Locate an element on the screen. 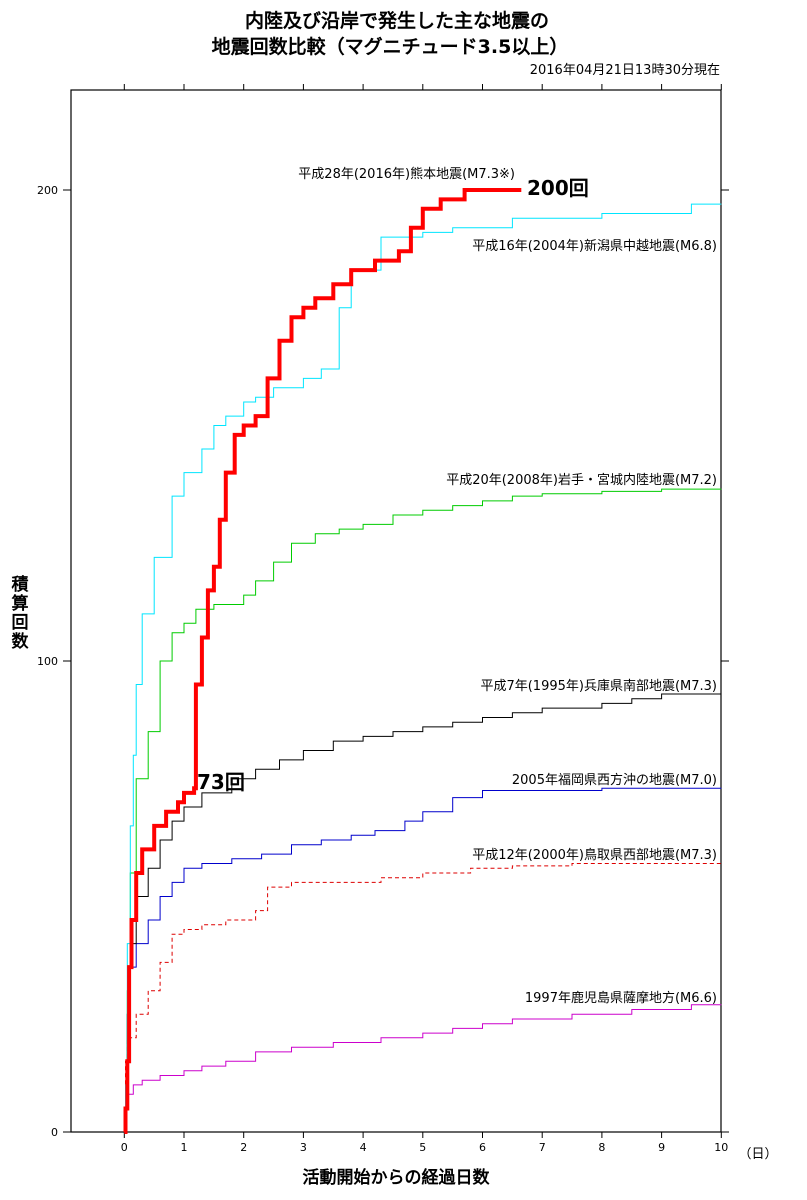 The image size is (807, 1200). x-axis-unit: （日） is located at coordinates (757, 1154).